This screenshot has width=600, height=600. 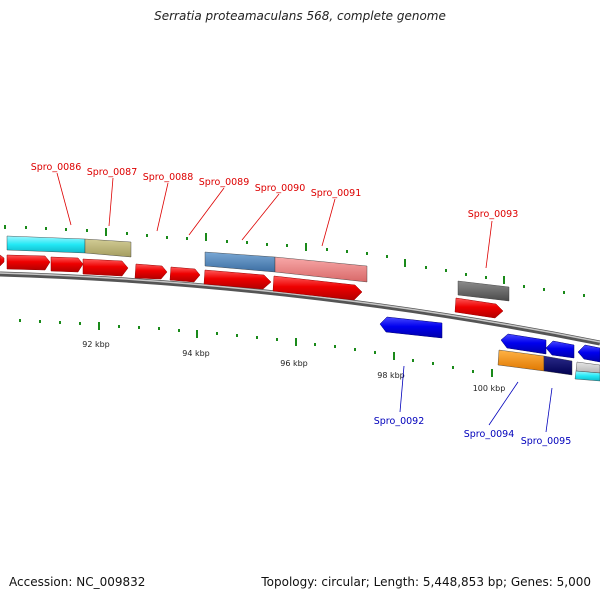 I want to click on scale-label-96kbp: 96 kbp, so click(x=294, y=363).